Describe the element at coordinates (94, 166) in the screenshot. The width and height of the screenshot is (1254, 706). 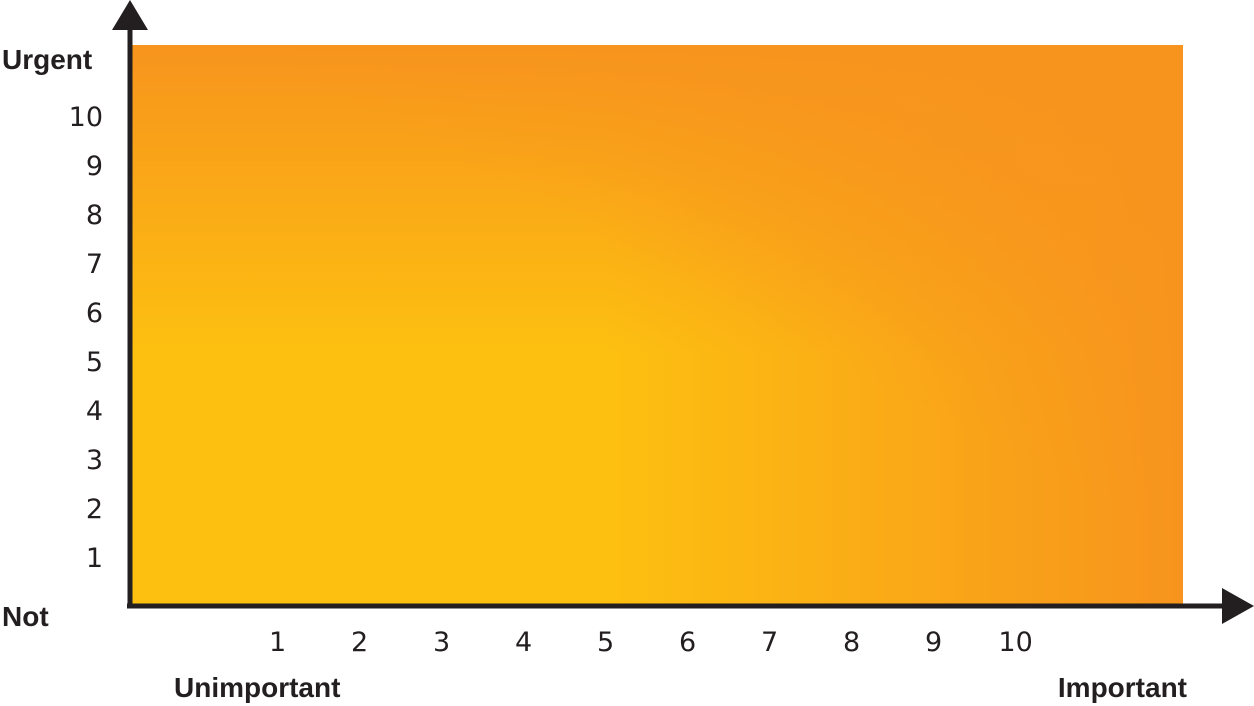
I see `y-tick-label: 9` at that location.